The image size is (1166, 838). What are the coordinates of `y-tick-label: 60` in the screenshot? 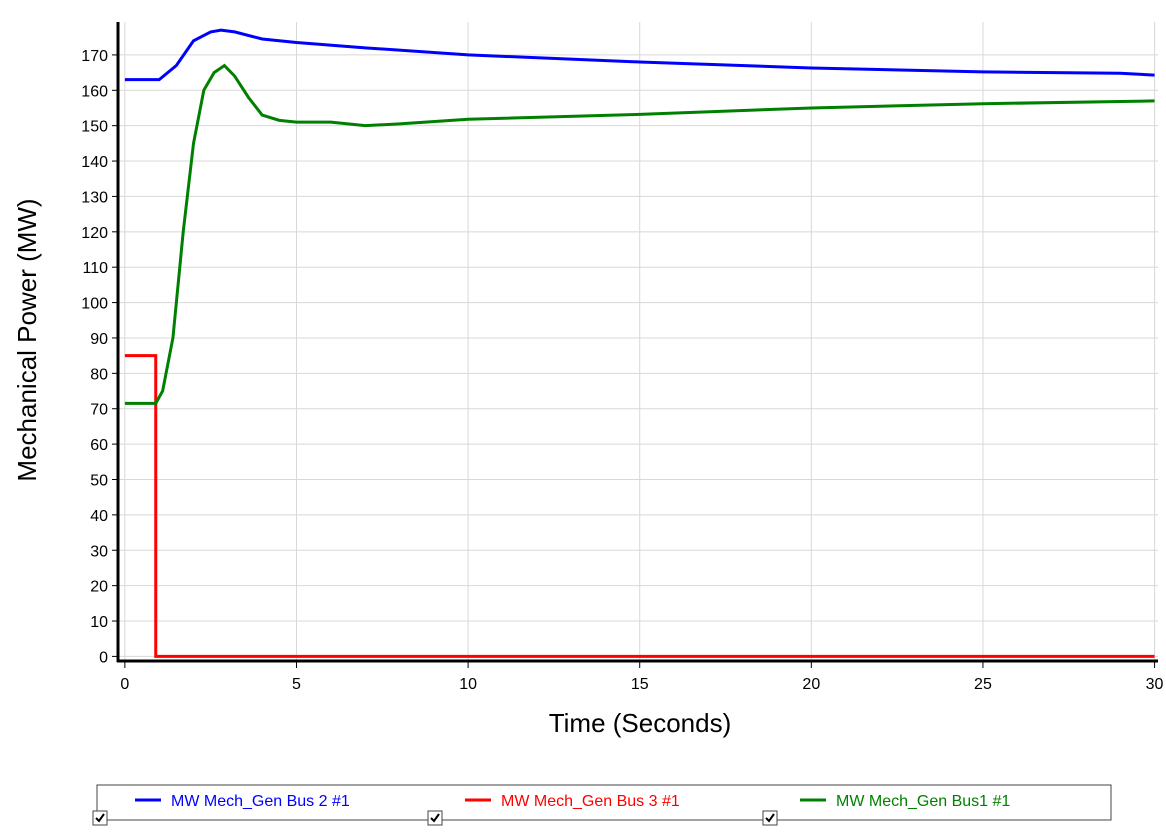 It's located at (99, 445).